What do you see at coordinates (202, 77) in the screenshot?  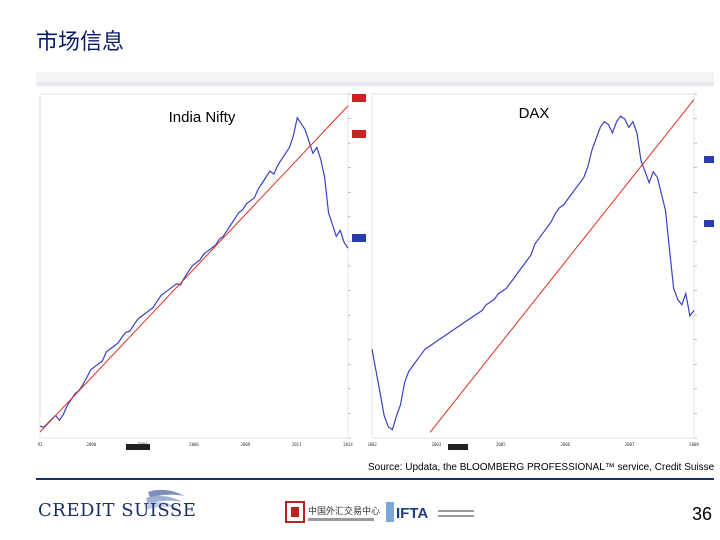 I see `nifty-header-bar` at bounding box center [202, 77].